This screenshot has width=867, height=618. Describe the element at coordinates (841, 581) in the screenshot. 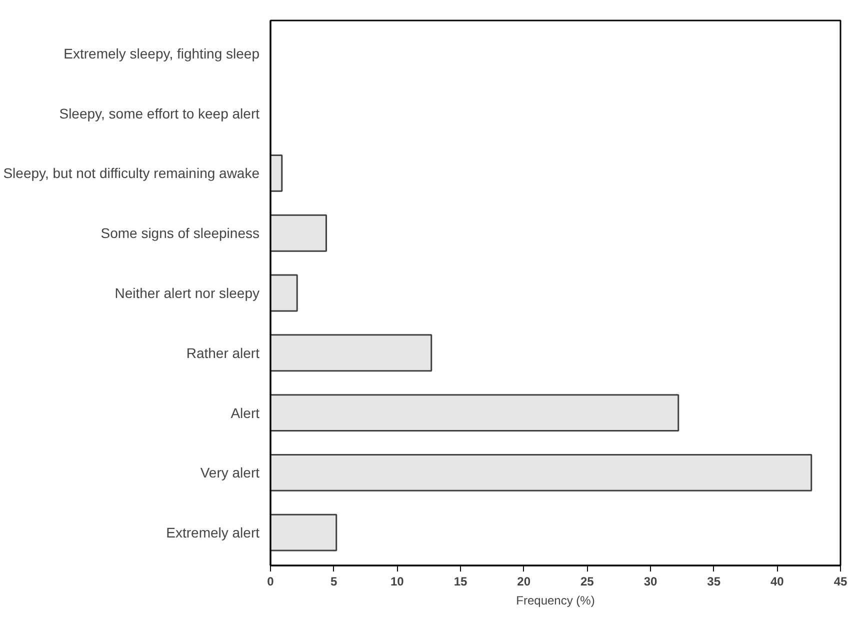

I see `x-tick-label: 45` at that location.